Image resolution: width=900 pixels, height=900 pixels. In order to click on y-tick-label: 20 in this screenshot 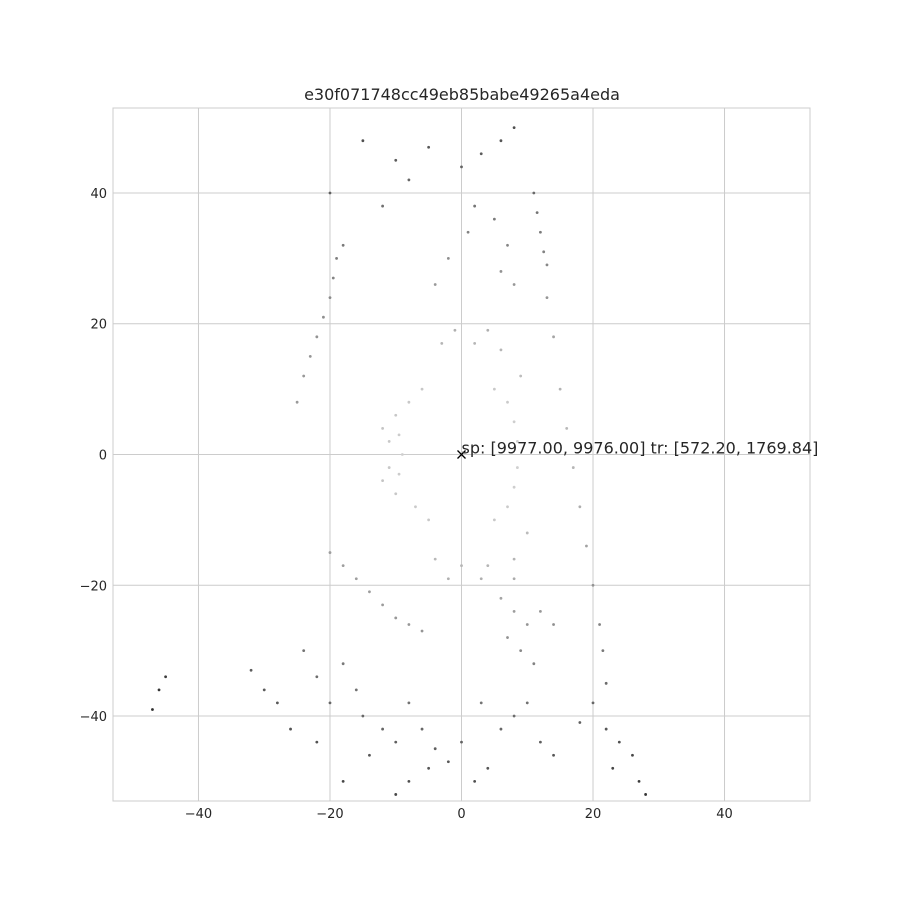, I will do `click(98, 325)`.